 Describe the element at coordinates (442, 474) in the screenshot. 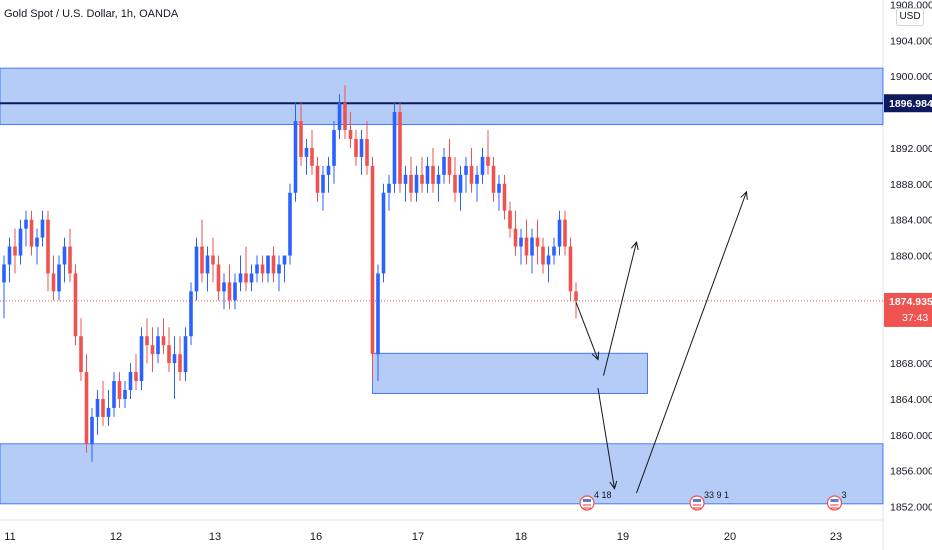

I see `demand-zone-low` at that location.